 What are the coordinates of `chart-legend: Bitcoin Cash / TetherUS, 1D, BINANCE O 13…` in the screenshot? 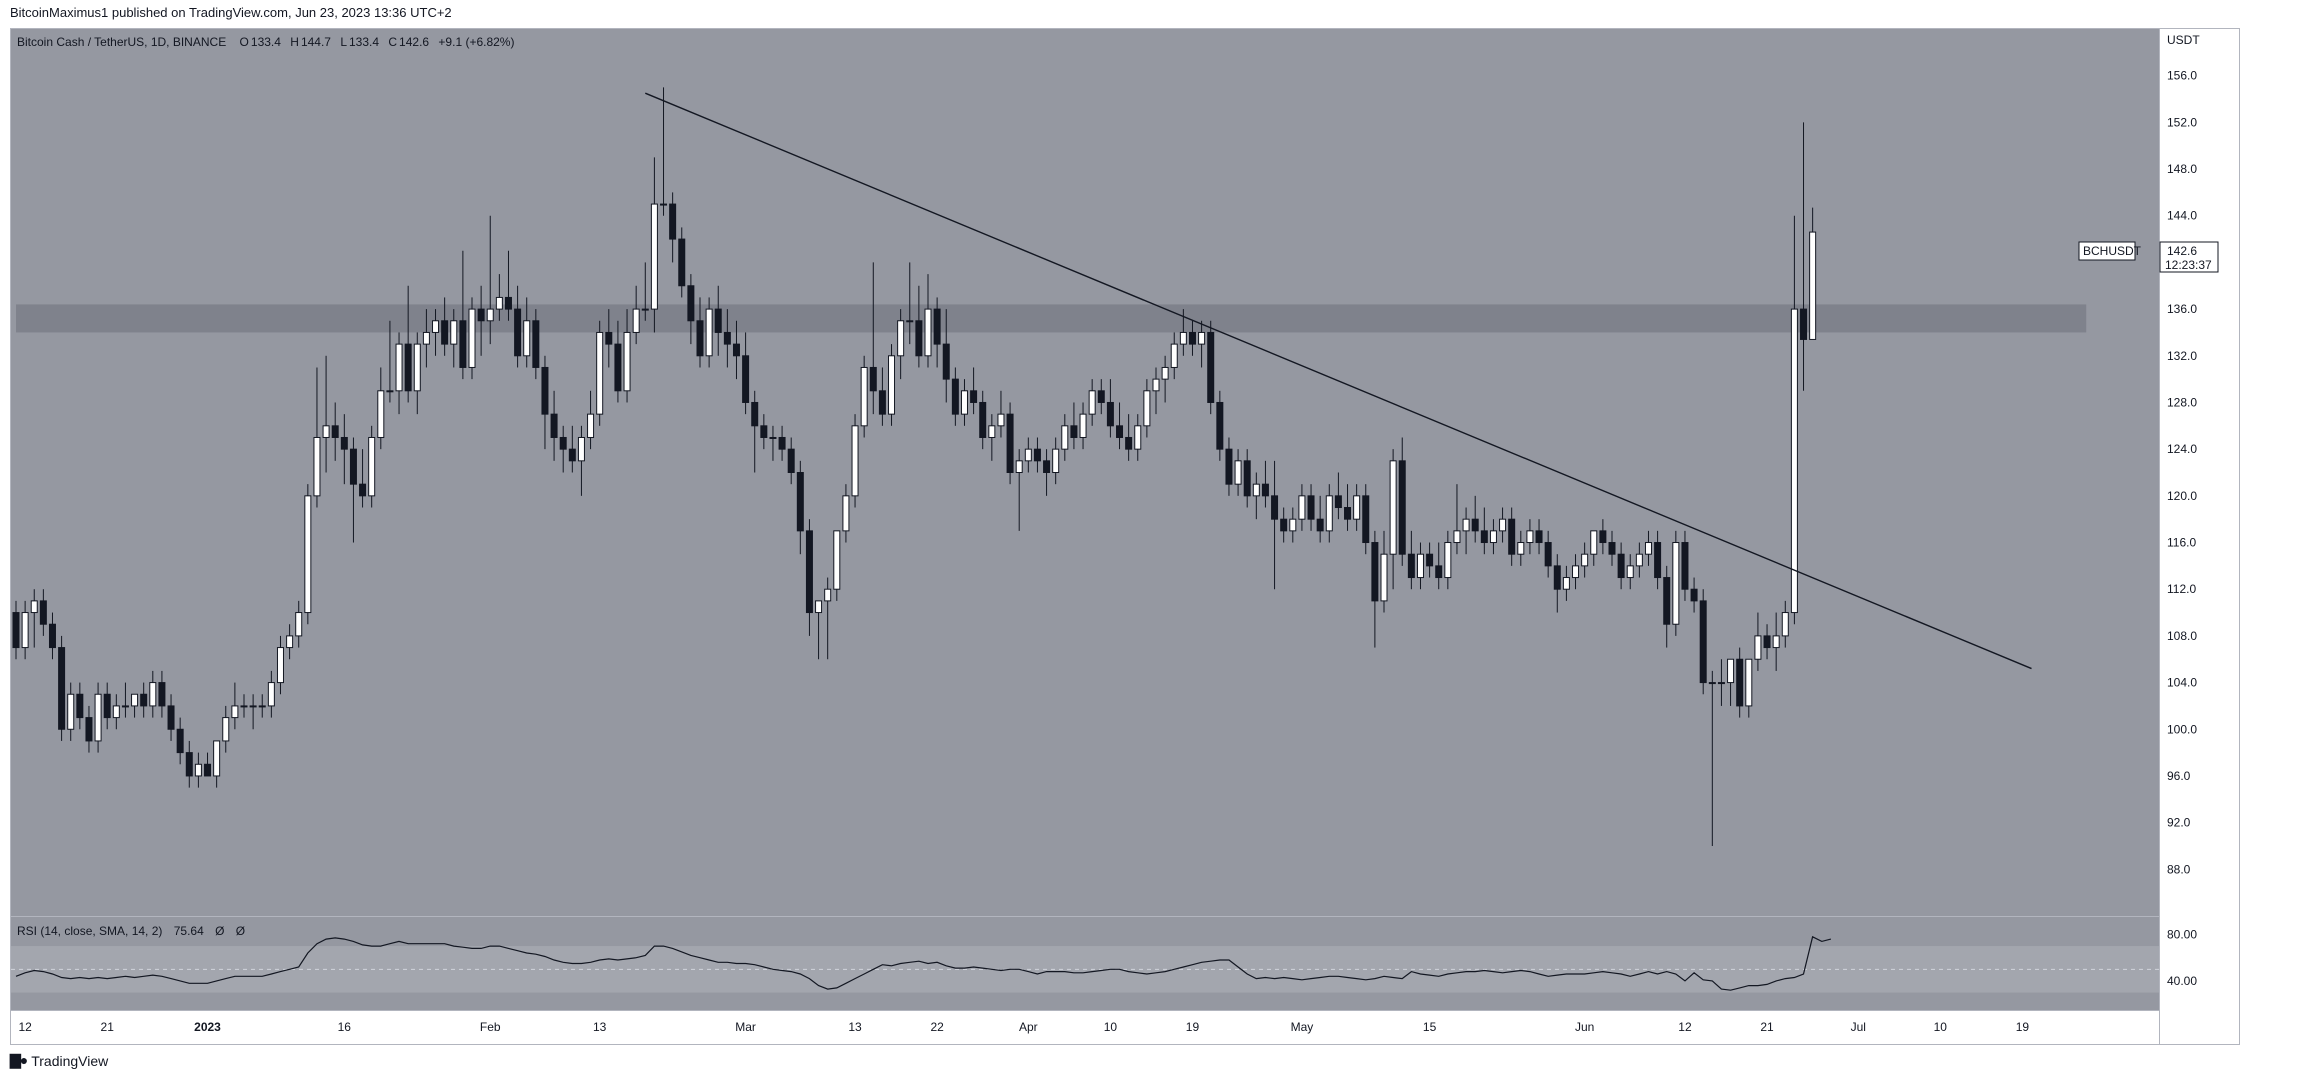 It's located at (265, 42).